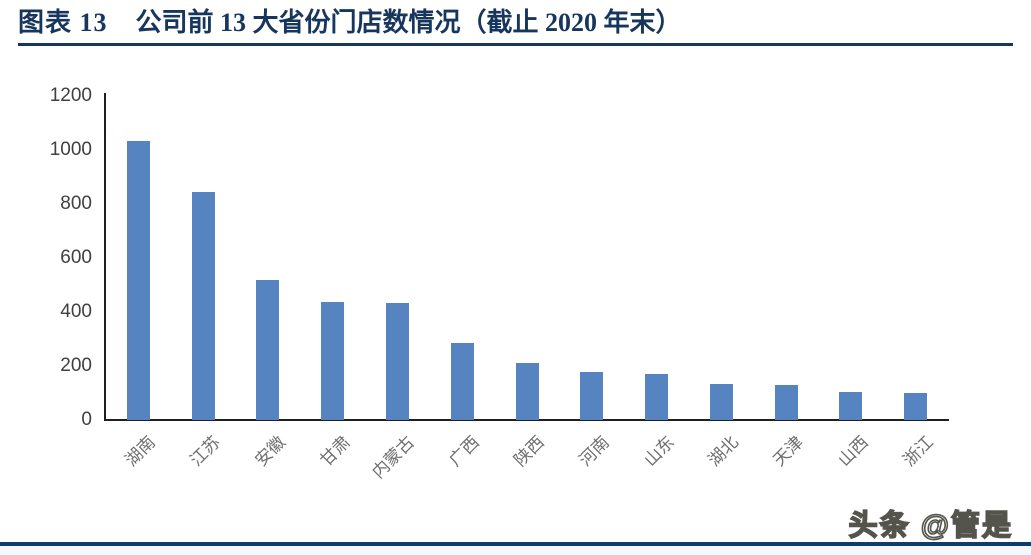 This screenshot has width=1031, height=555. Describe the element at coordinates (515, 550) in the screenshot. I see `bottom-strip` at that location.